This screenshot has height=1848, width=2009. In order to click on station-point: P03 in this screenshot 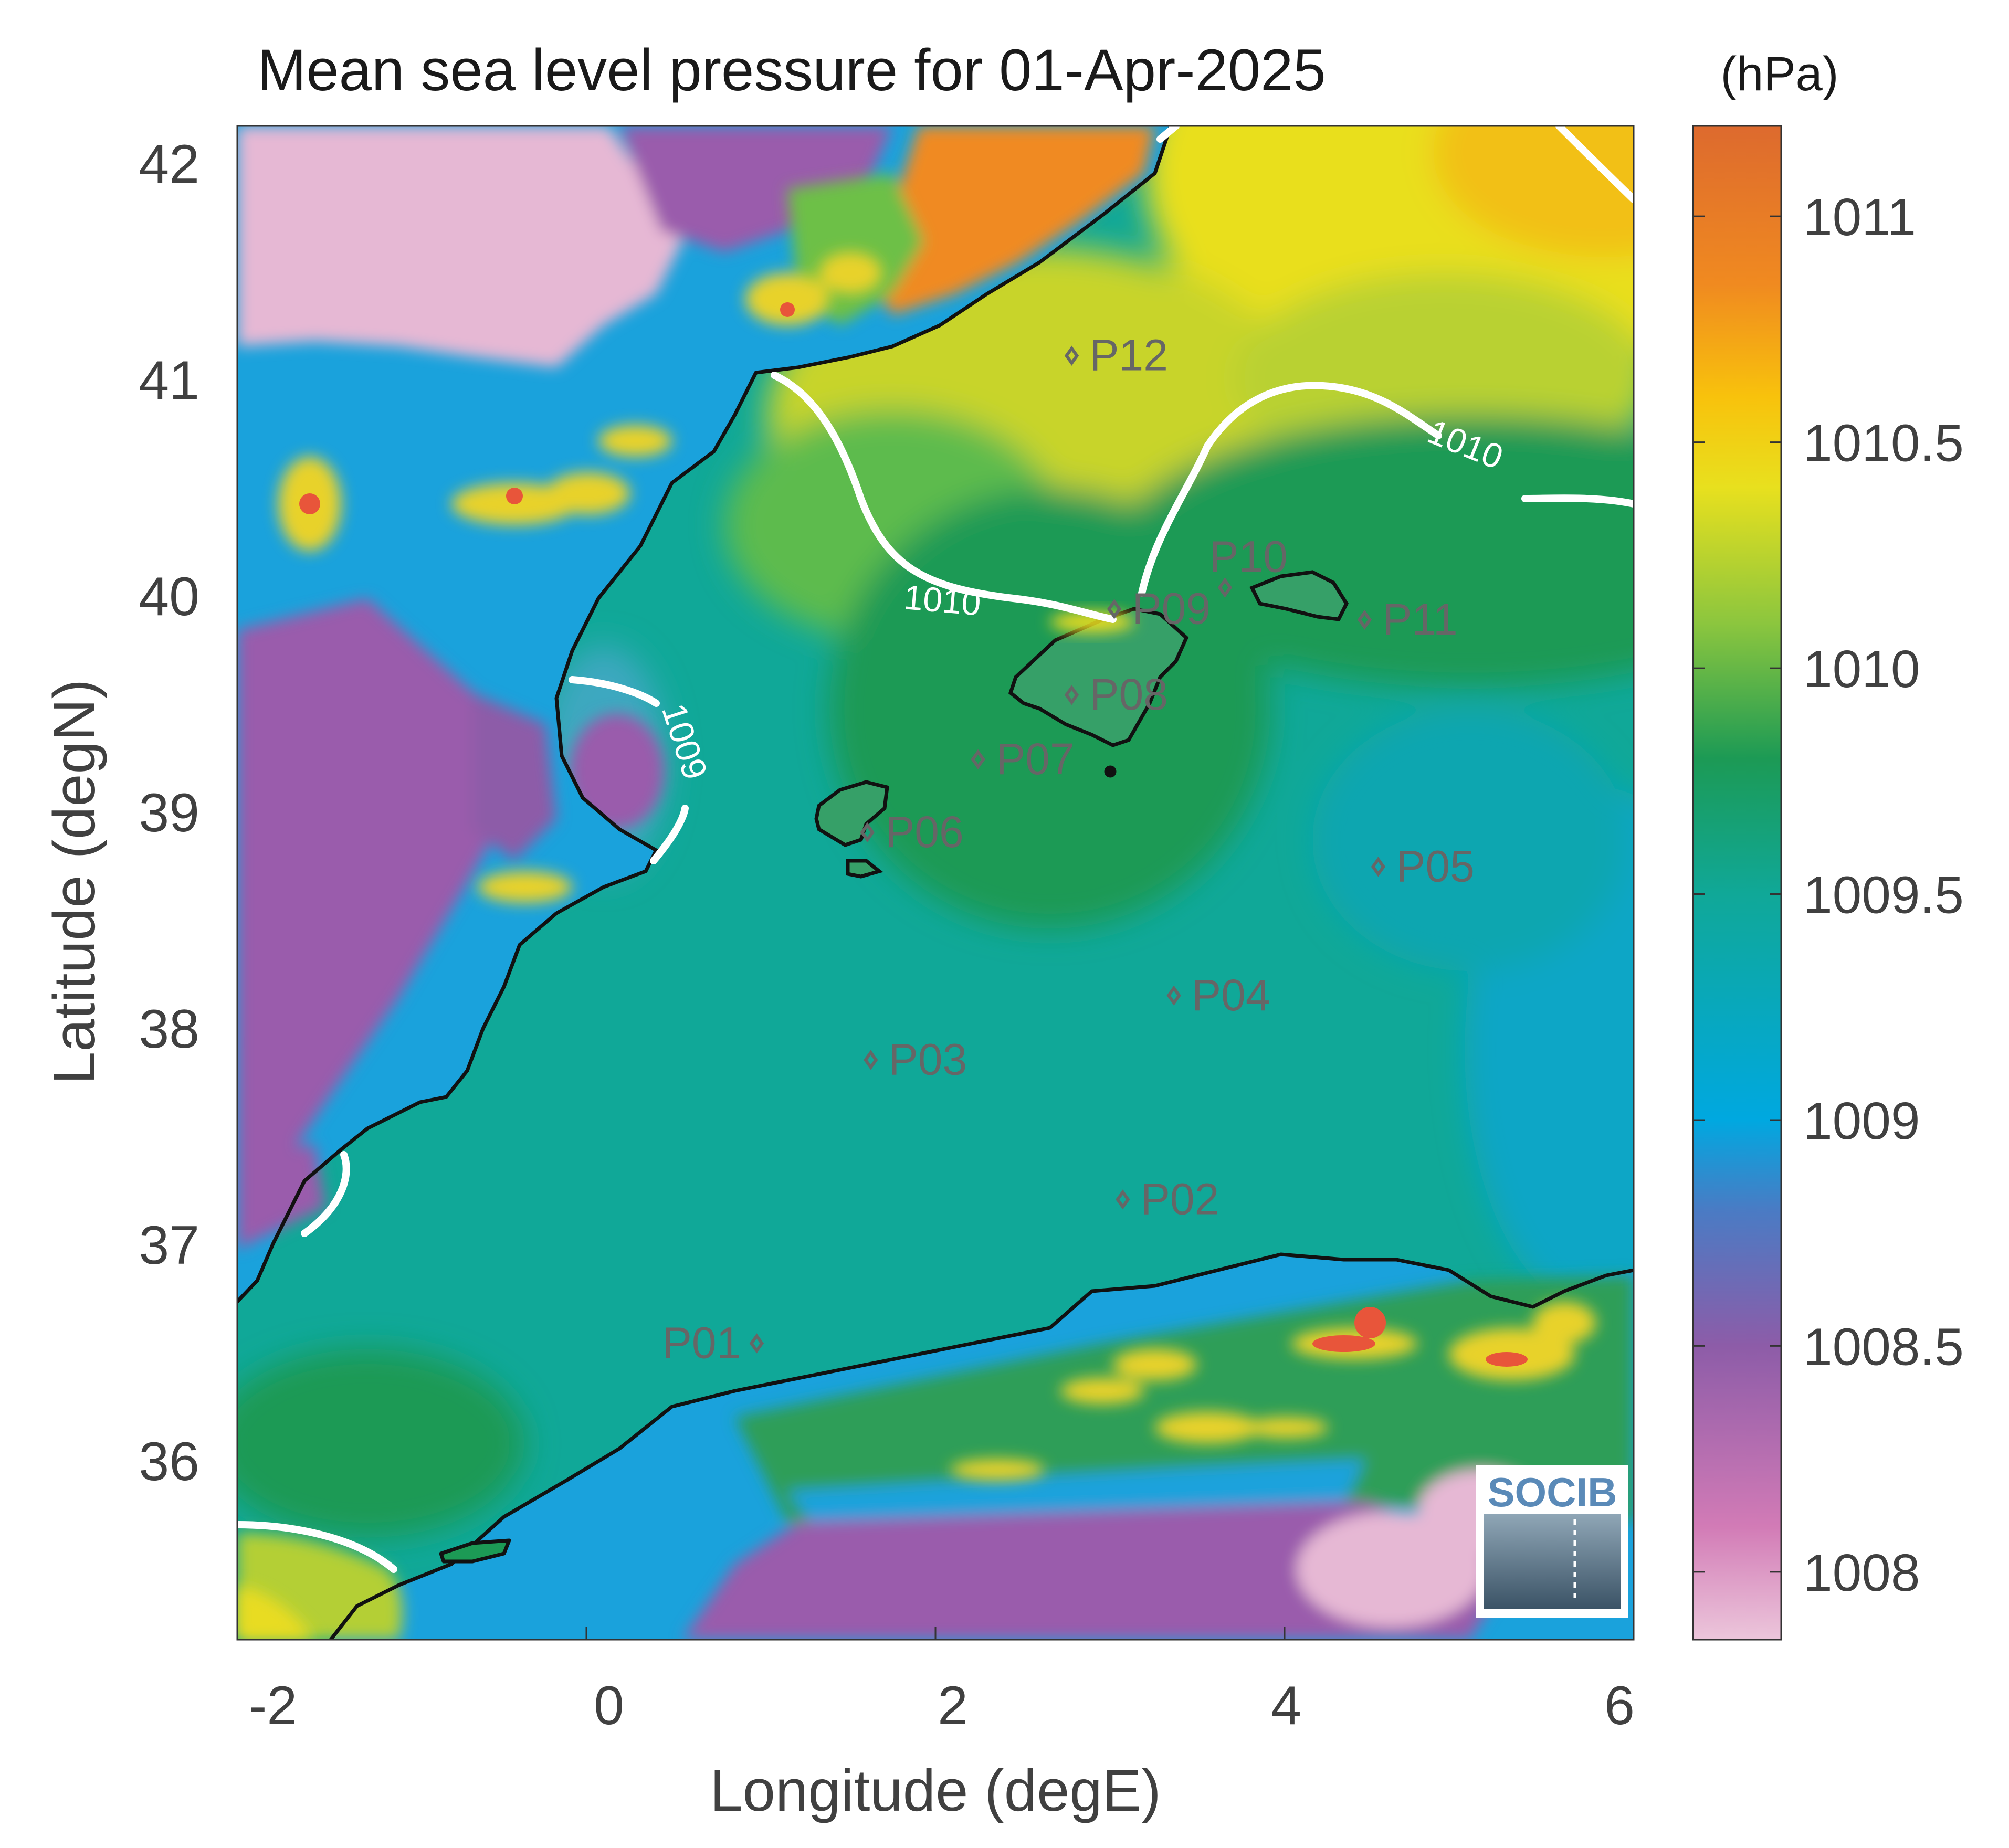, I will do `click(916, 1059)`.